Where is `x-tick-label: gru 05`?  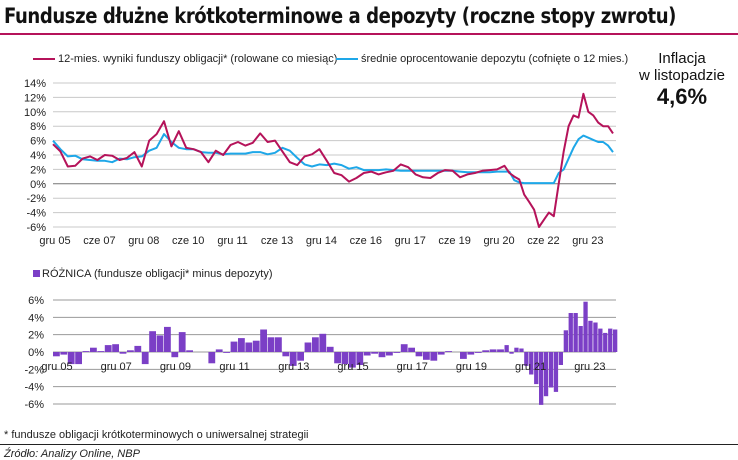
x-tick-label: gru 05 is located at coordinates (54, 241).